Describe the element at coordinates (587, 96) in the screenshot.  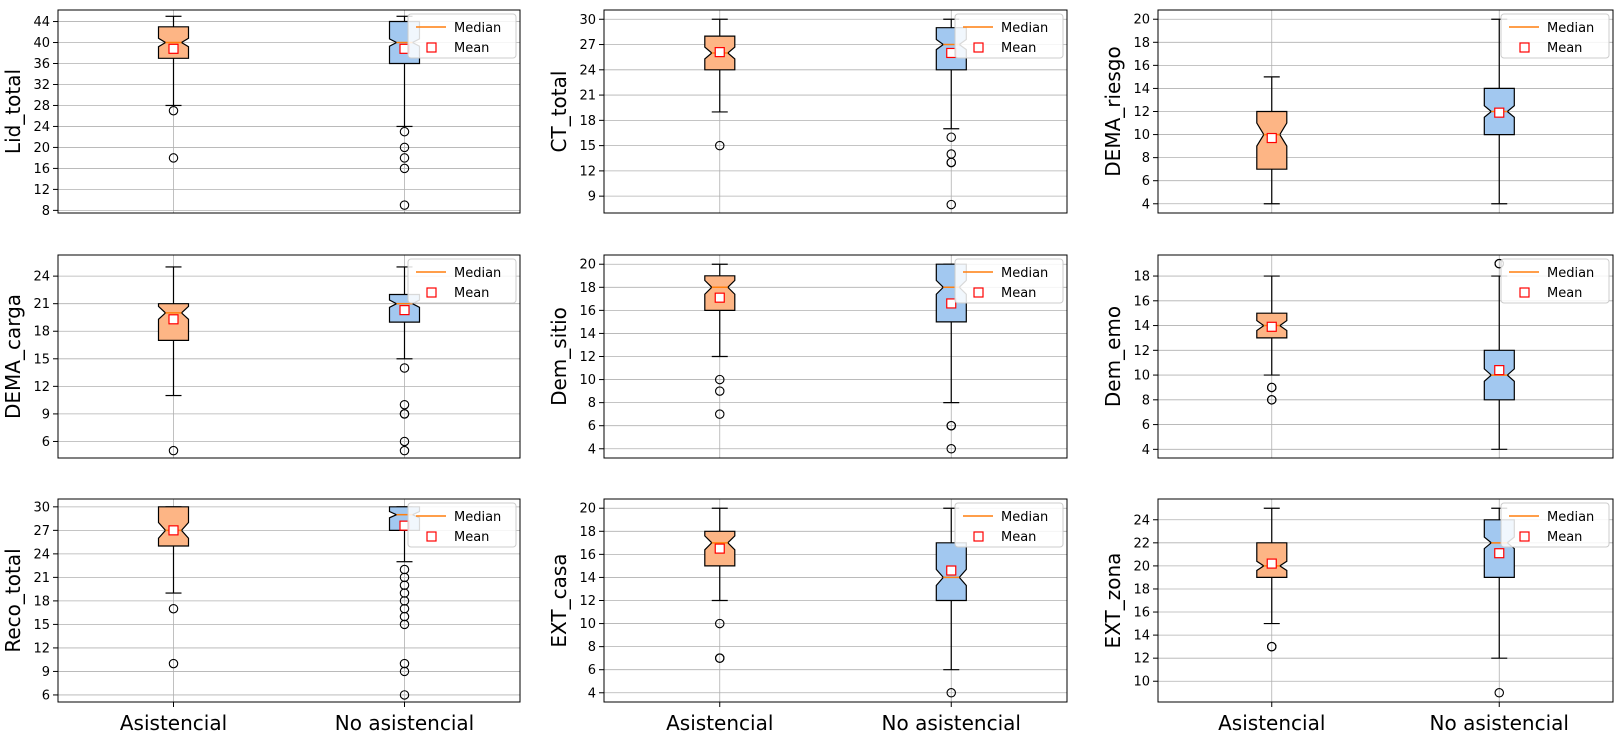
I see `y-tick-label: 21` at that location.